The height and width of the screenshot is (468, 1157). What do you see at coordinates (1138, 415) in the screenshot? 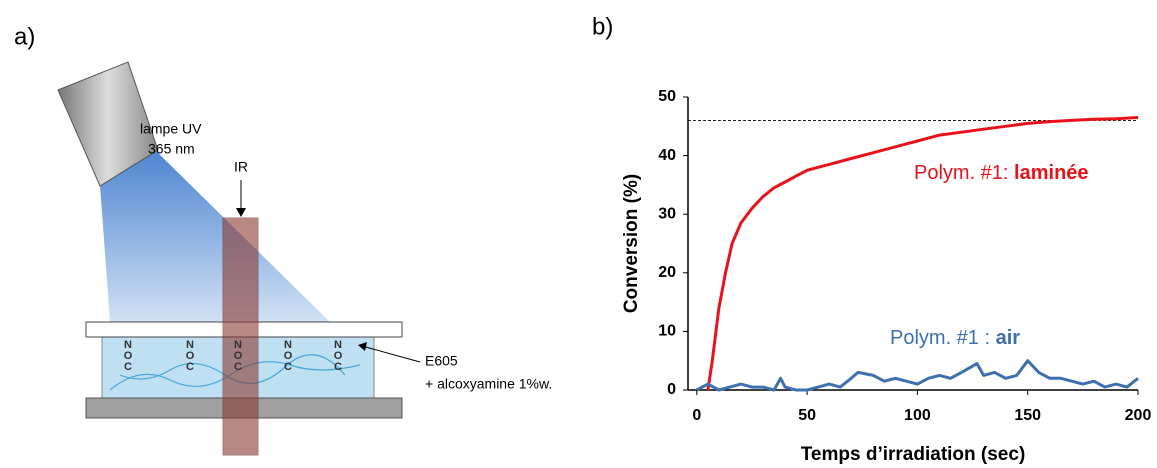
I see `x-tick-label: 200` at bounding box center [1138, 415].